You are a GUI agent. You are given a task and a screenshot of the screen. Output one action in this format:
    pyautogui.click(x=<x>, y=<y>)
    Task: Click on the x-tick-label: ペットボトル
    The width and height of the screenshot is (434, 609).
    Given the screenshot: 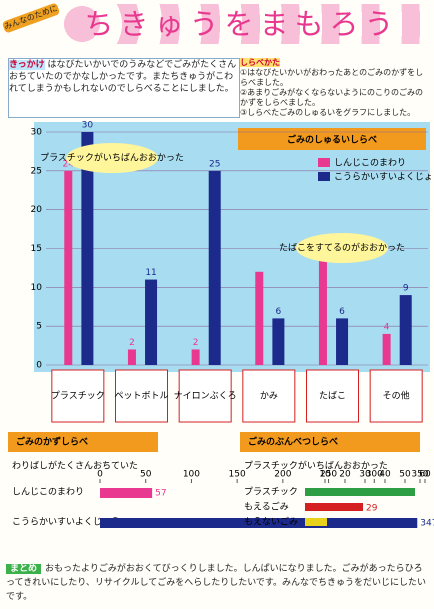 What is the action you would take?
    pyautogui.click(x=141, y=396)
    